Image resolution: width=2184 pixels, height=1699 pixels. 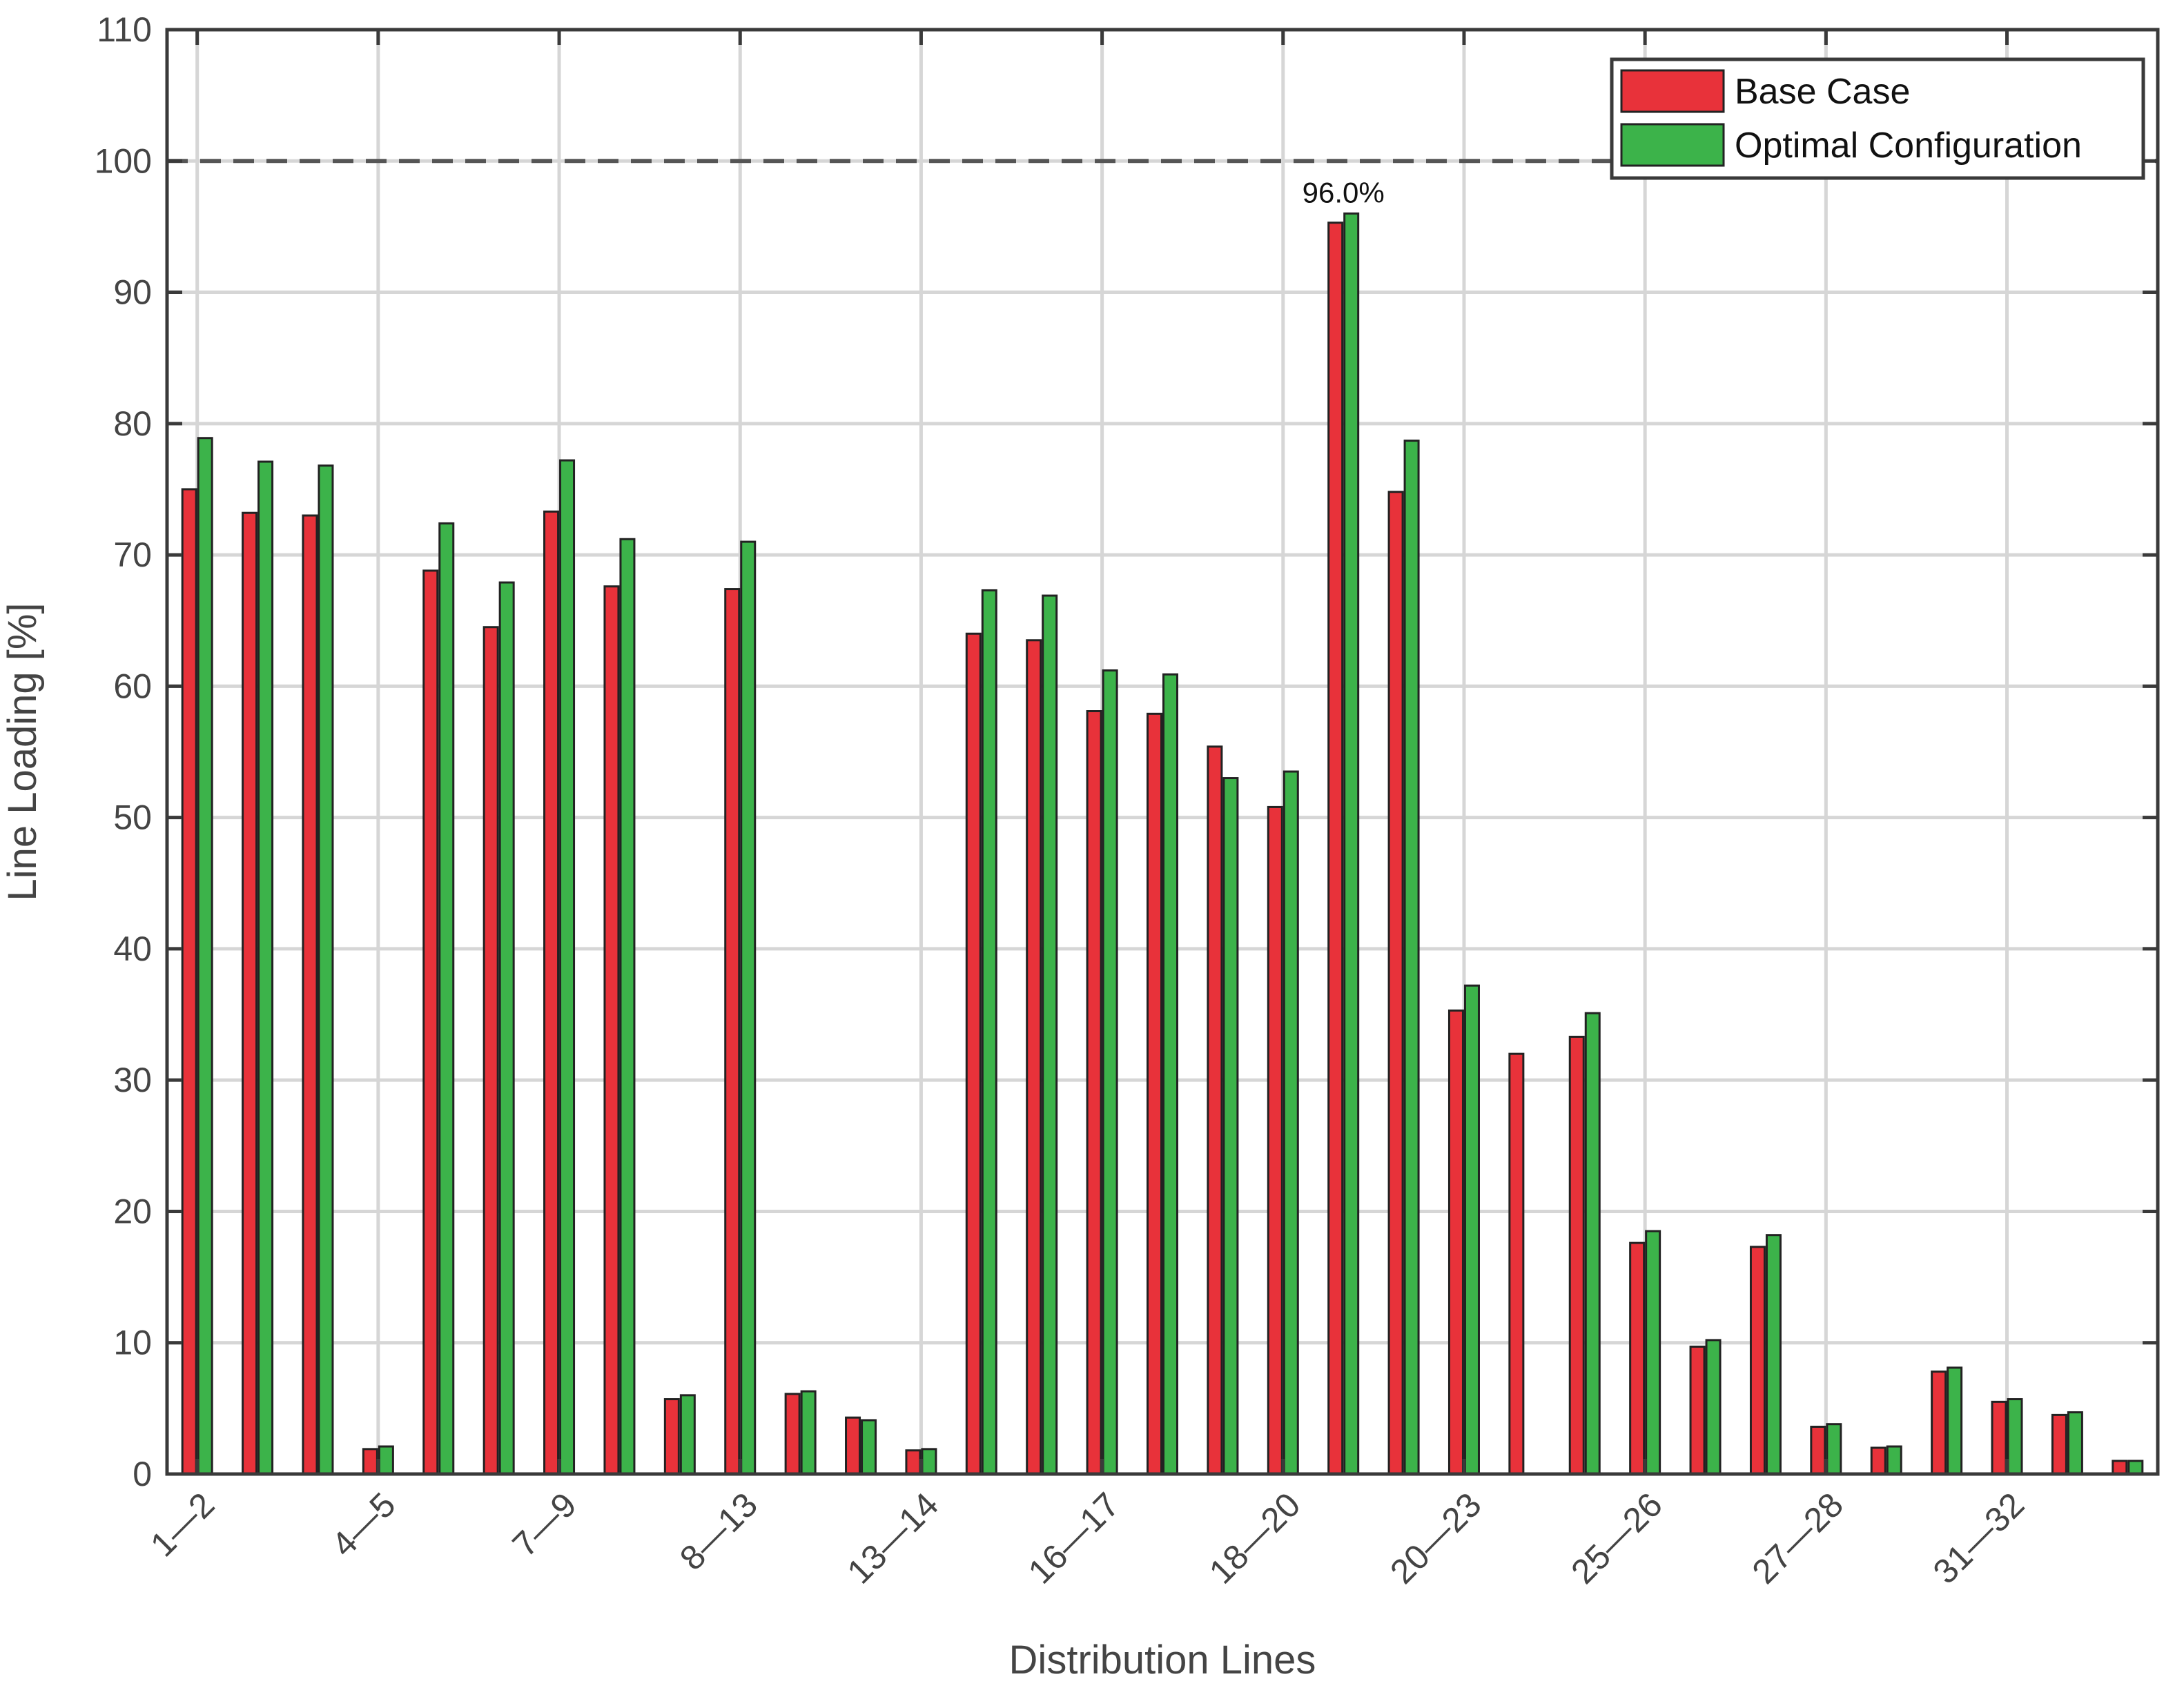 I want to click on y-tick-label-40: 40, so click(x=132, y=949).